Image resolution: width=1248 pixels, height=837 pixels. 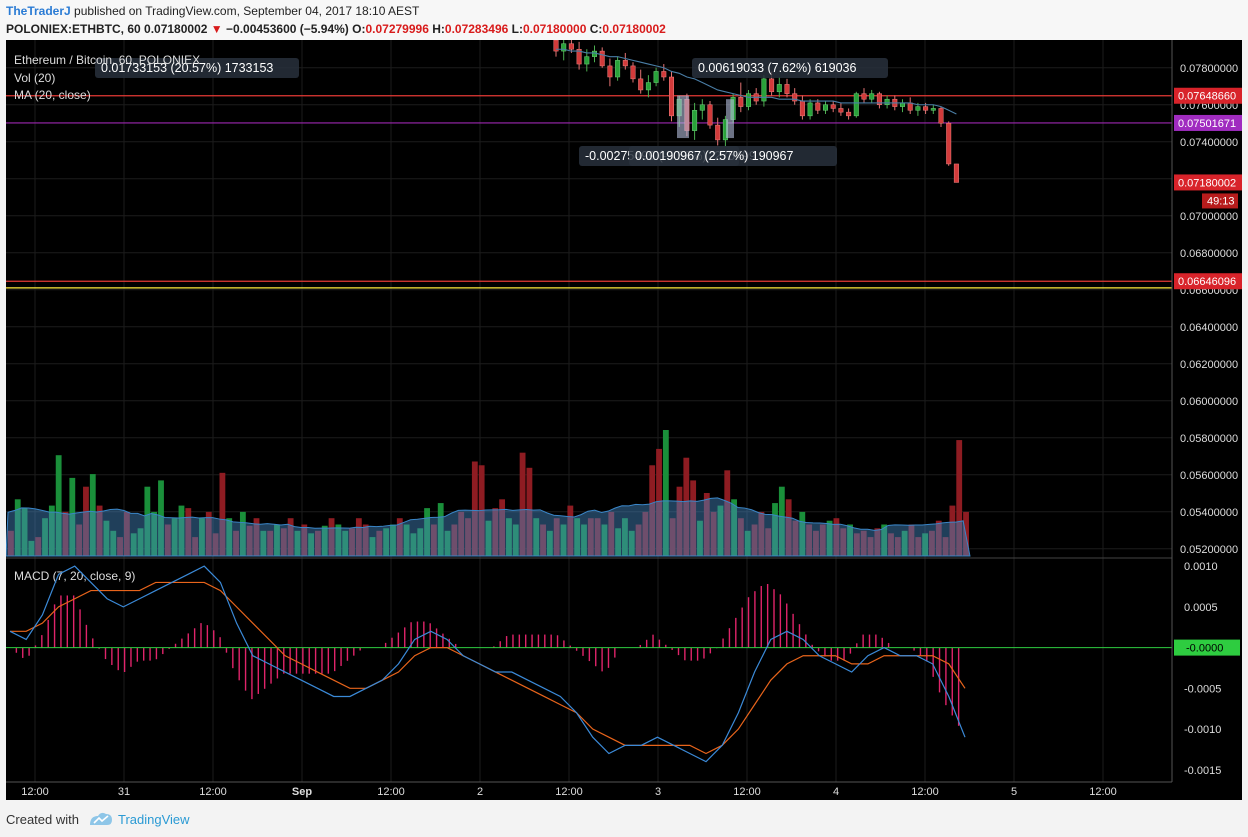 What do you see at coordinates (596, 29) in the screenshot?
I see `close-label: C:` at bounding box center [596, 29].